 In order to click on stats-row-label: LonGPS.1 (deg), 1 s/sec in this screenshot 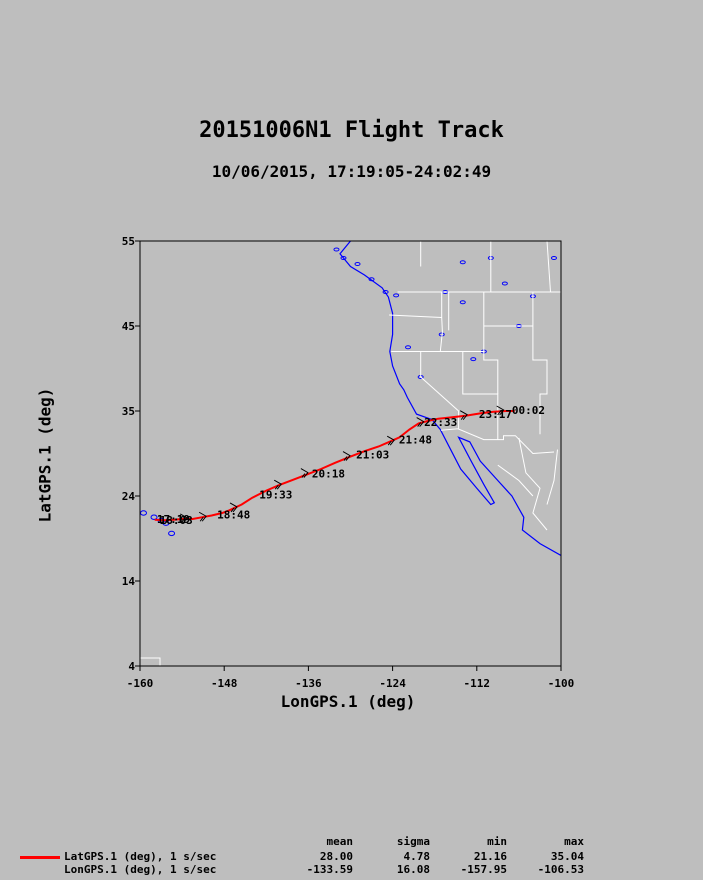, I will do `click(140, 869)`.